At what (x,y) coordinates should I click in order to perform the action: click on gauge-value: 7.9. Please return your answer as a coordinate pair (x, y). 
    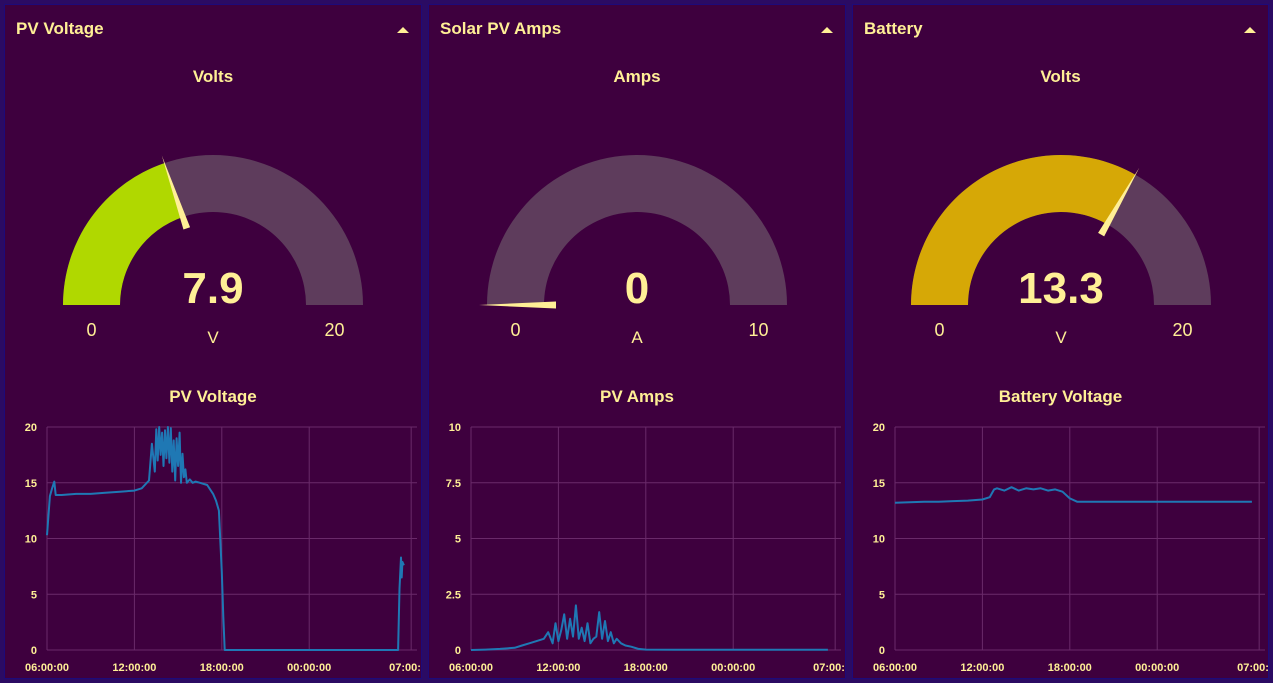
    Looking at the image, I should click on (212, 288).